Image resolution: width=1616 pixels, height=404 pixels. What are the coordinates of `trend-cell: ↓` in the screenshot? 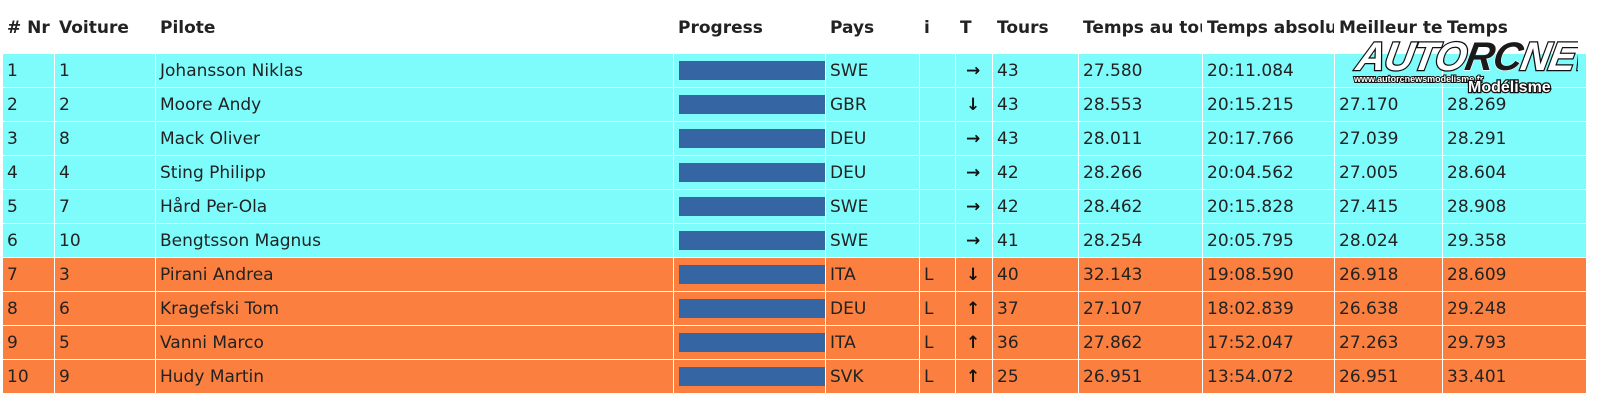 It's located at (974, 274).